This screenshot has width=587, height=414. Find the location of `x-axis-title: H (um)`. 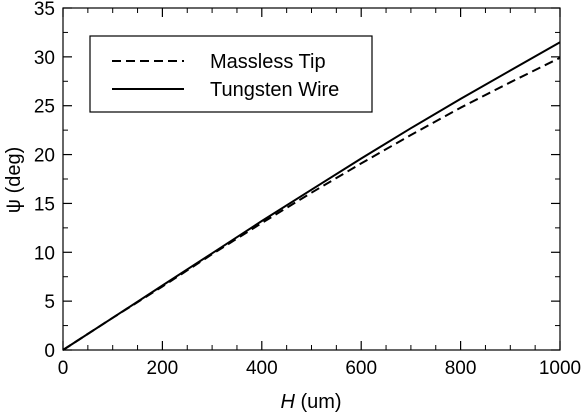

x-axis-title: H (um) is located at coordinates (310, 402).